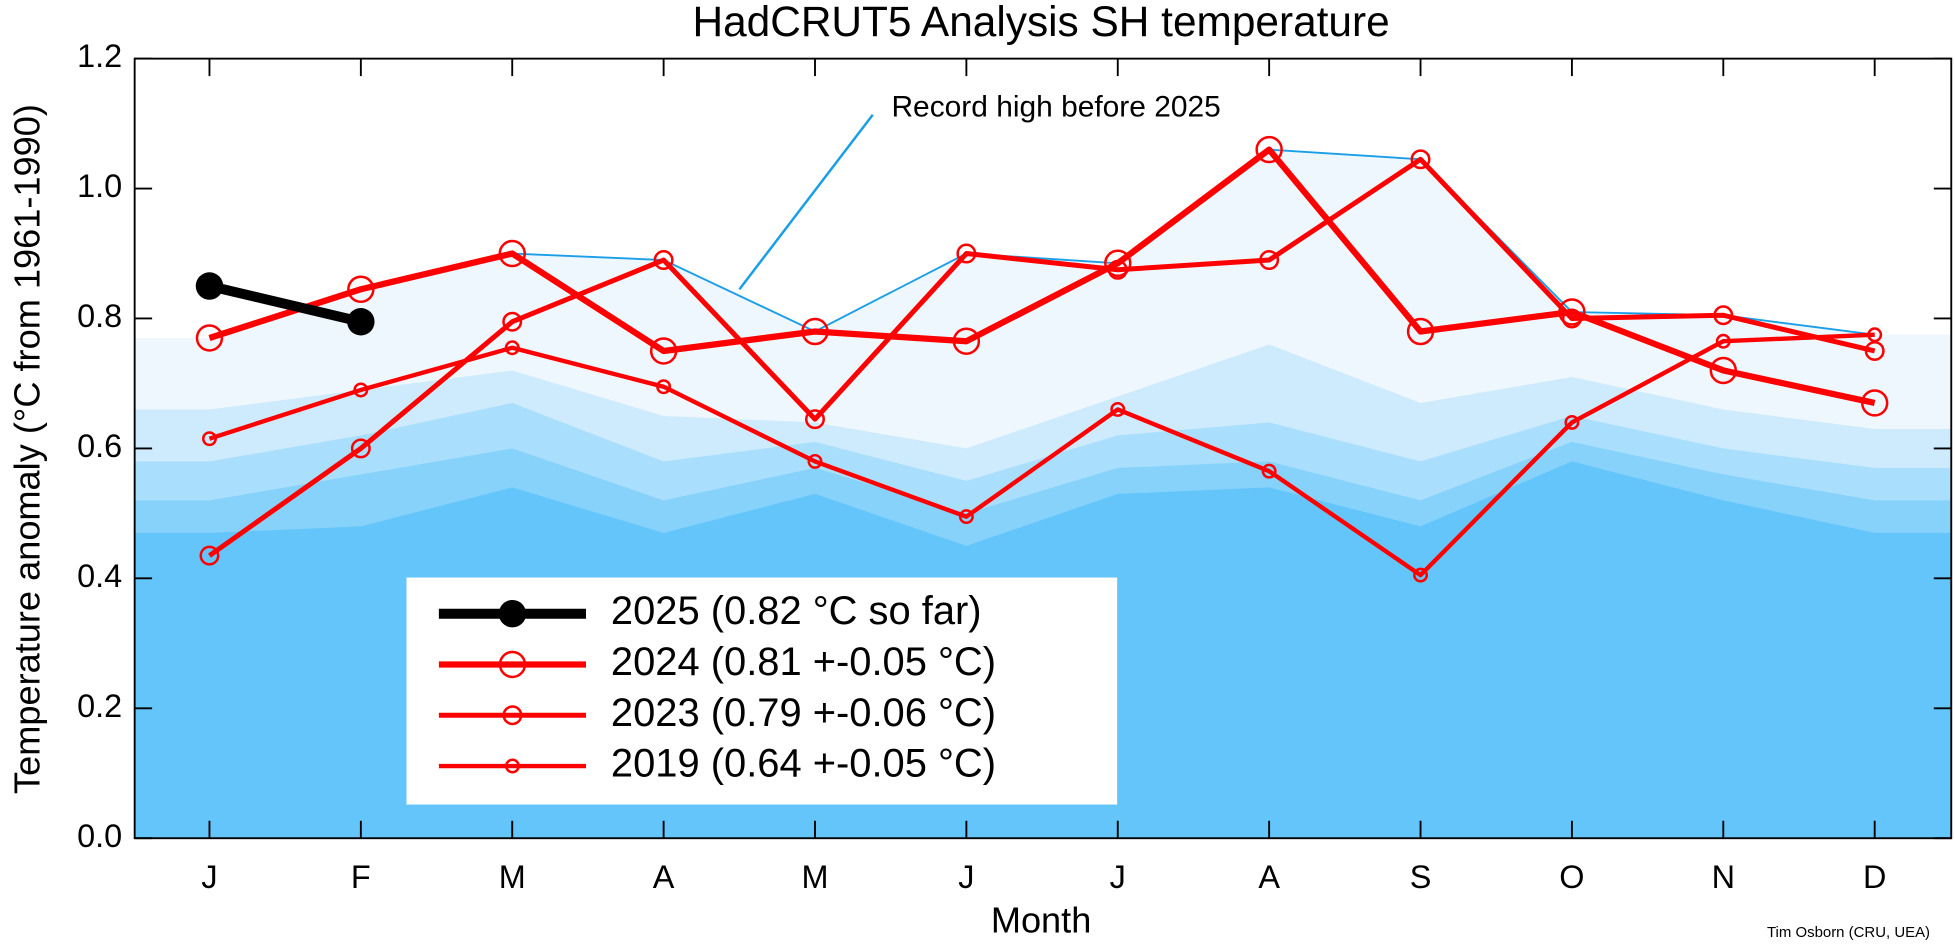 Image resolution: width=1955 pixels, height=948 pixels. Describe the element at coordinates (1040, 22) in the screenshot. I see `chart-title: HadCRUT5 Analysis SH temperature` at that location.